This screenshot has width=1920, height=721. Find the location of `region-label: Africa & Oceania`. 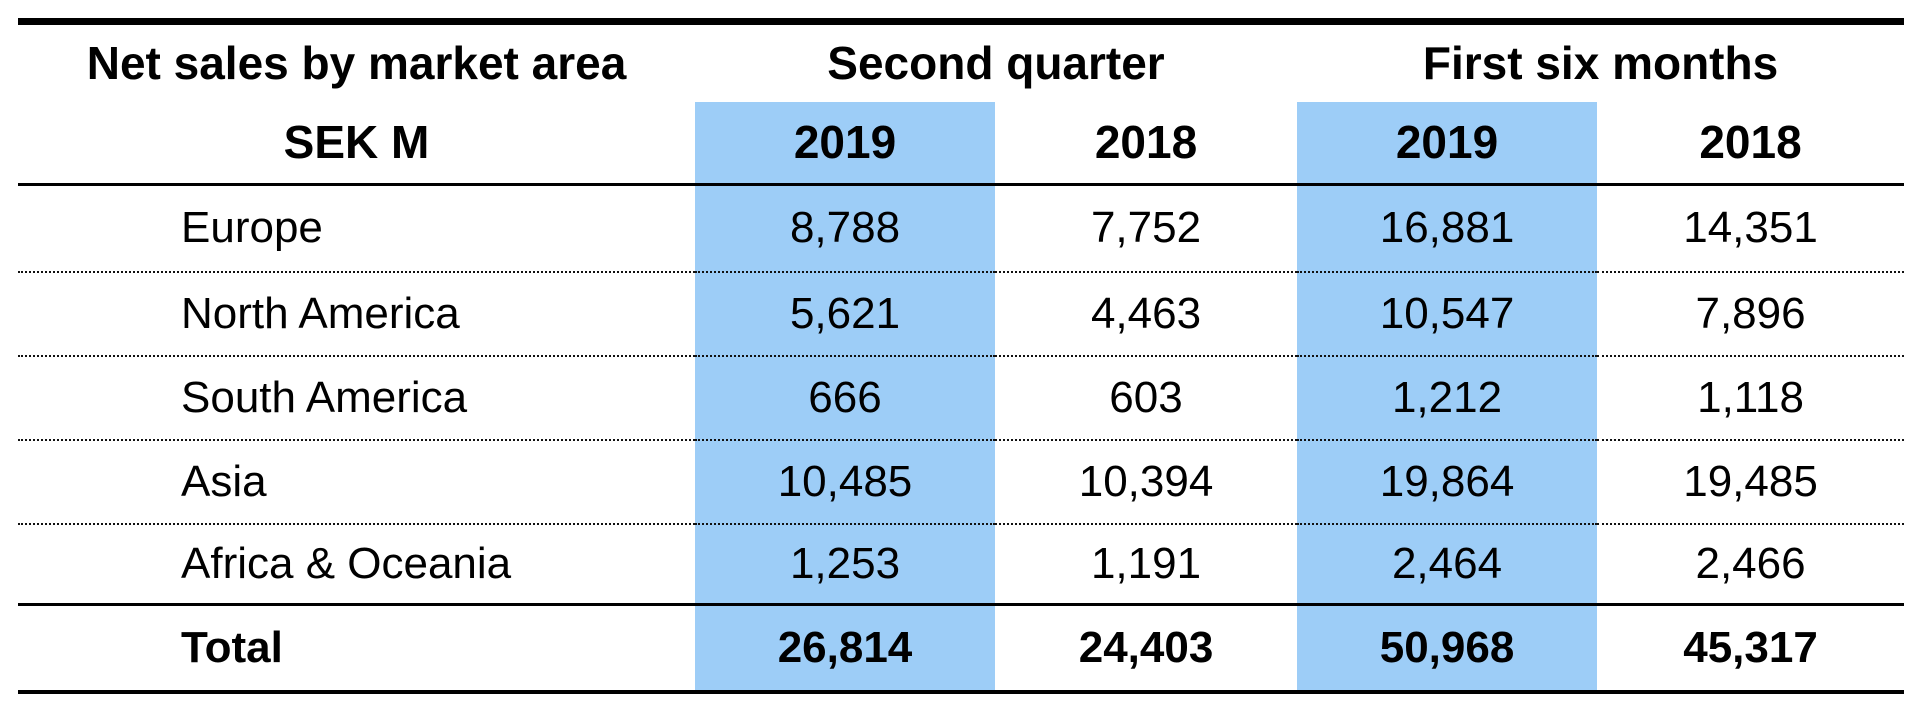

region-label: Africa & Oceania is located at coordinates (356, 564).